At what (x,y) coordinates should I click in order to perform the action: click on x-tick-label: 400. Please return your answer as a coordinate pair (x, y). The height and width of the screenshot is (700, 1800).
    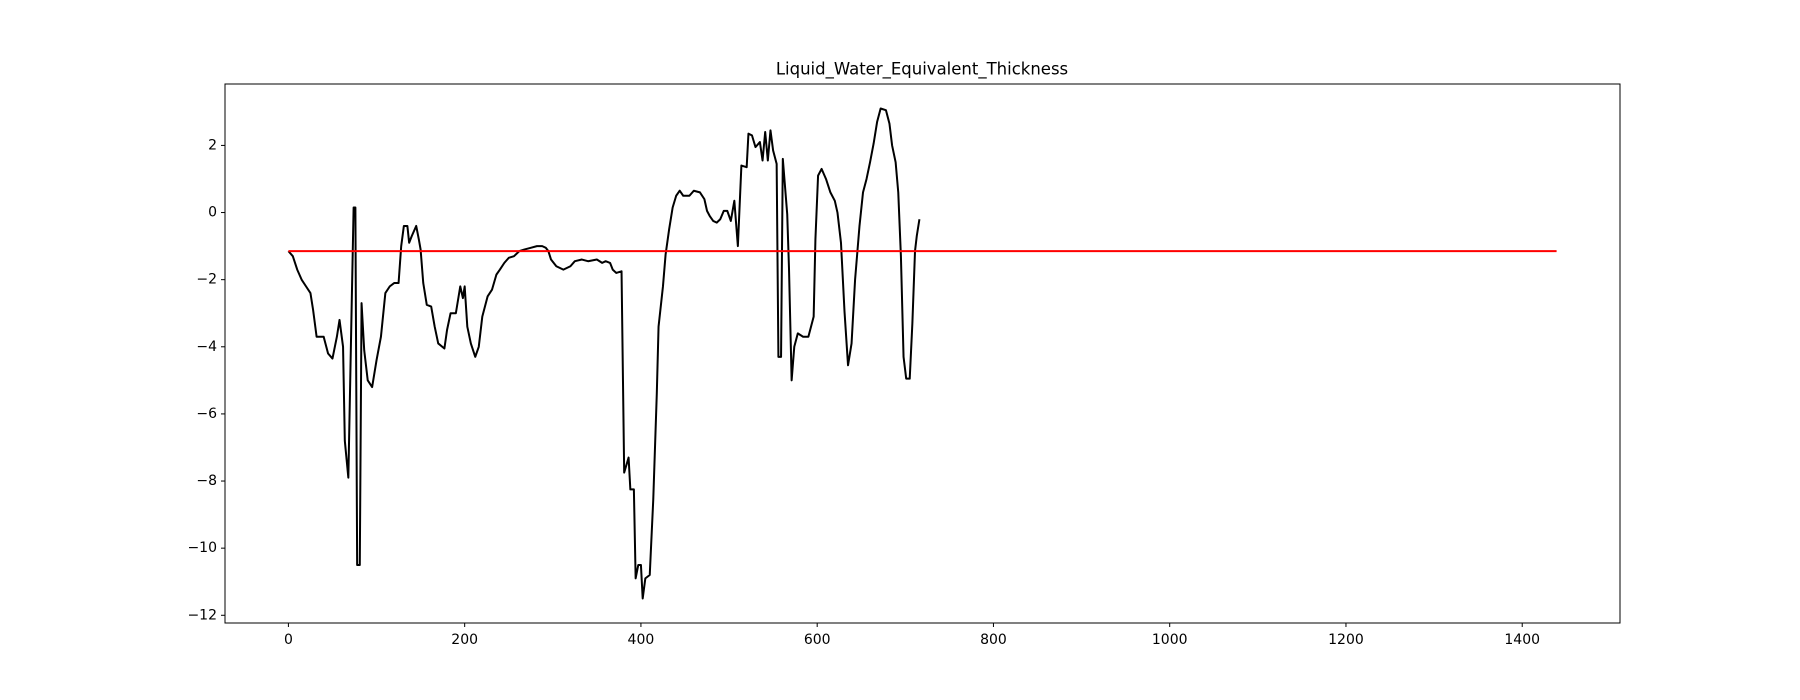
    Looking at the image, I should click on (641, 640).